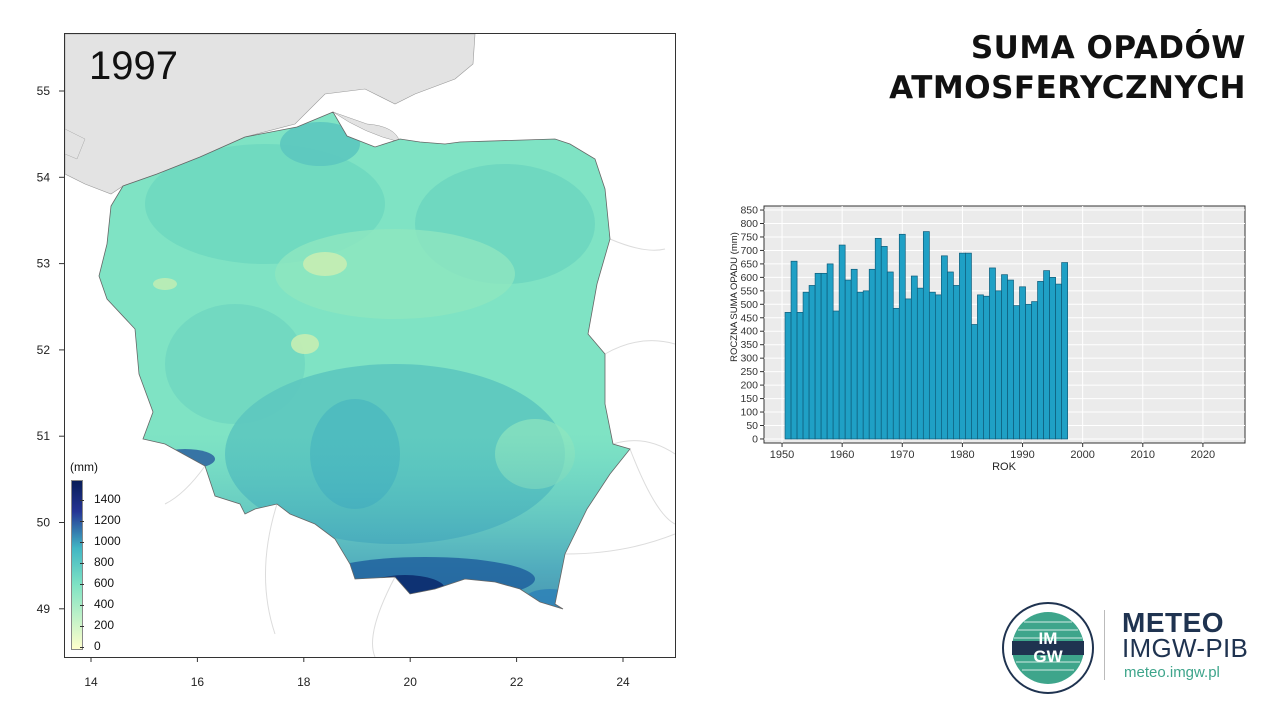 The height and width of the screenshot is (720, 1280). I want to click on legend-colorbar, so click(77, 565).